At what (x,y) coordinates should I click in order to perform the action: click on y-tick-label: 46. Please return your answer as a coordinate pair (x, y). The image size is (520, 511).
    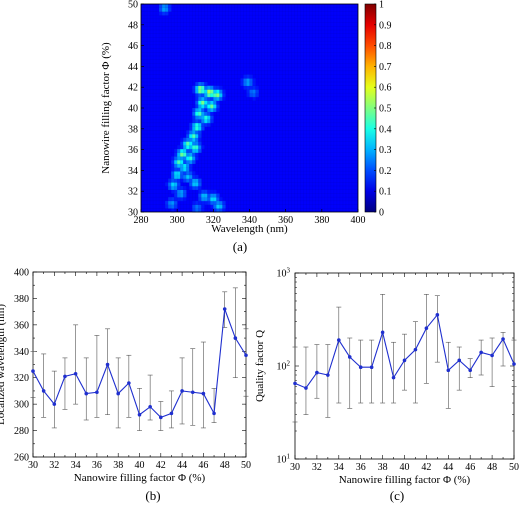
    Looking at the image, I should click on (133, 46).